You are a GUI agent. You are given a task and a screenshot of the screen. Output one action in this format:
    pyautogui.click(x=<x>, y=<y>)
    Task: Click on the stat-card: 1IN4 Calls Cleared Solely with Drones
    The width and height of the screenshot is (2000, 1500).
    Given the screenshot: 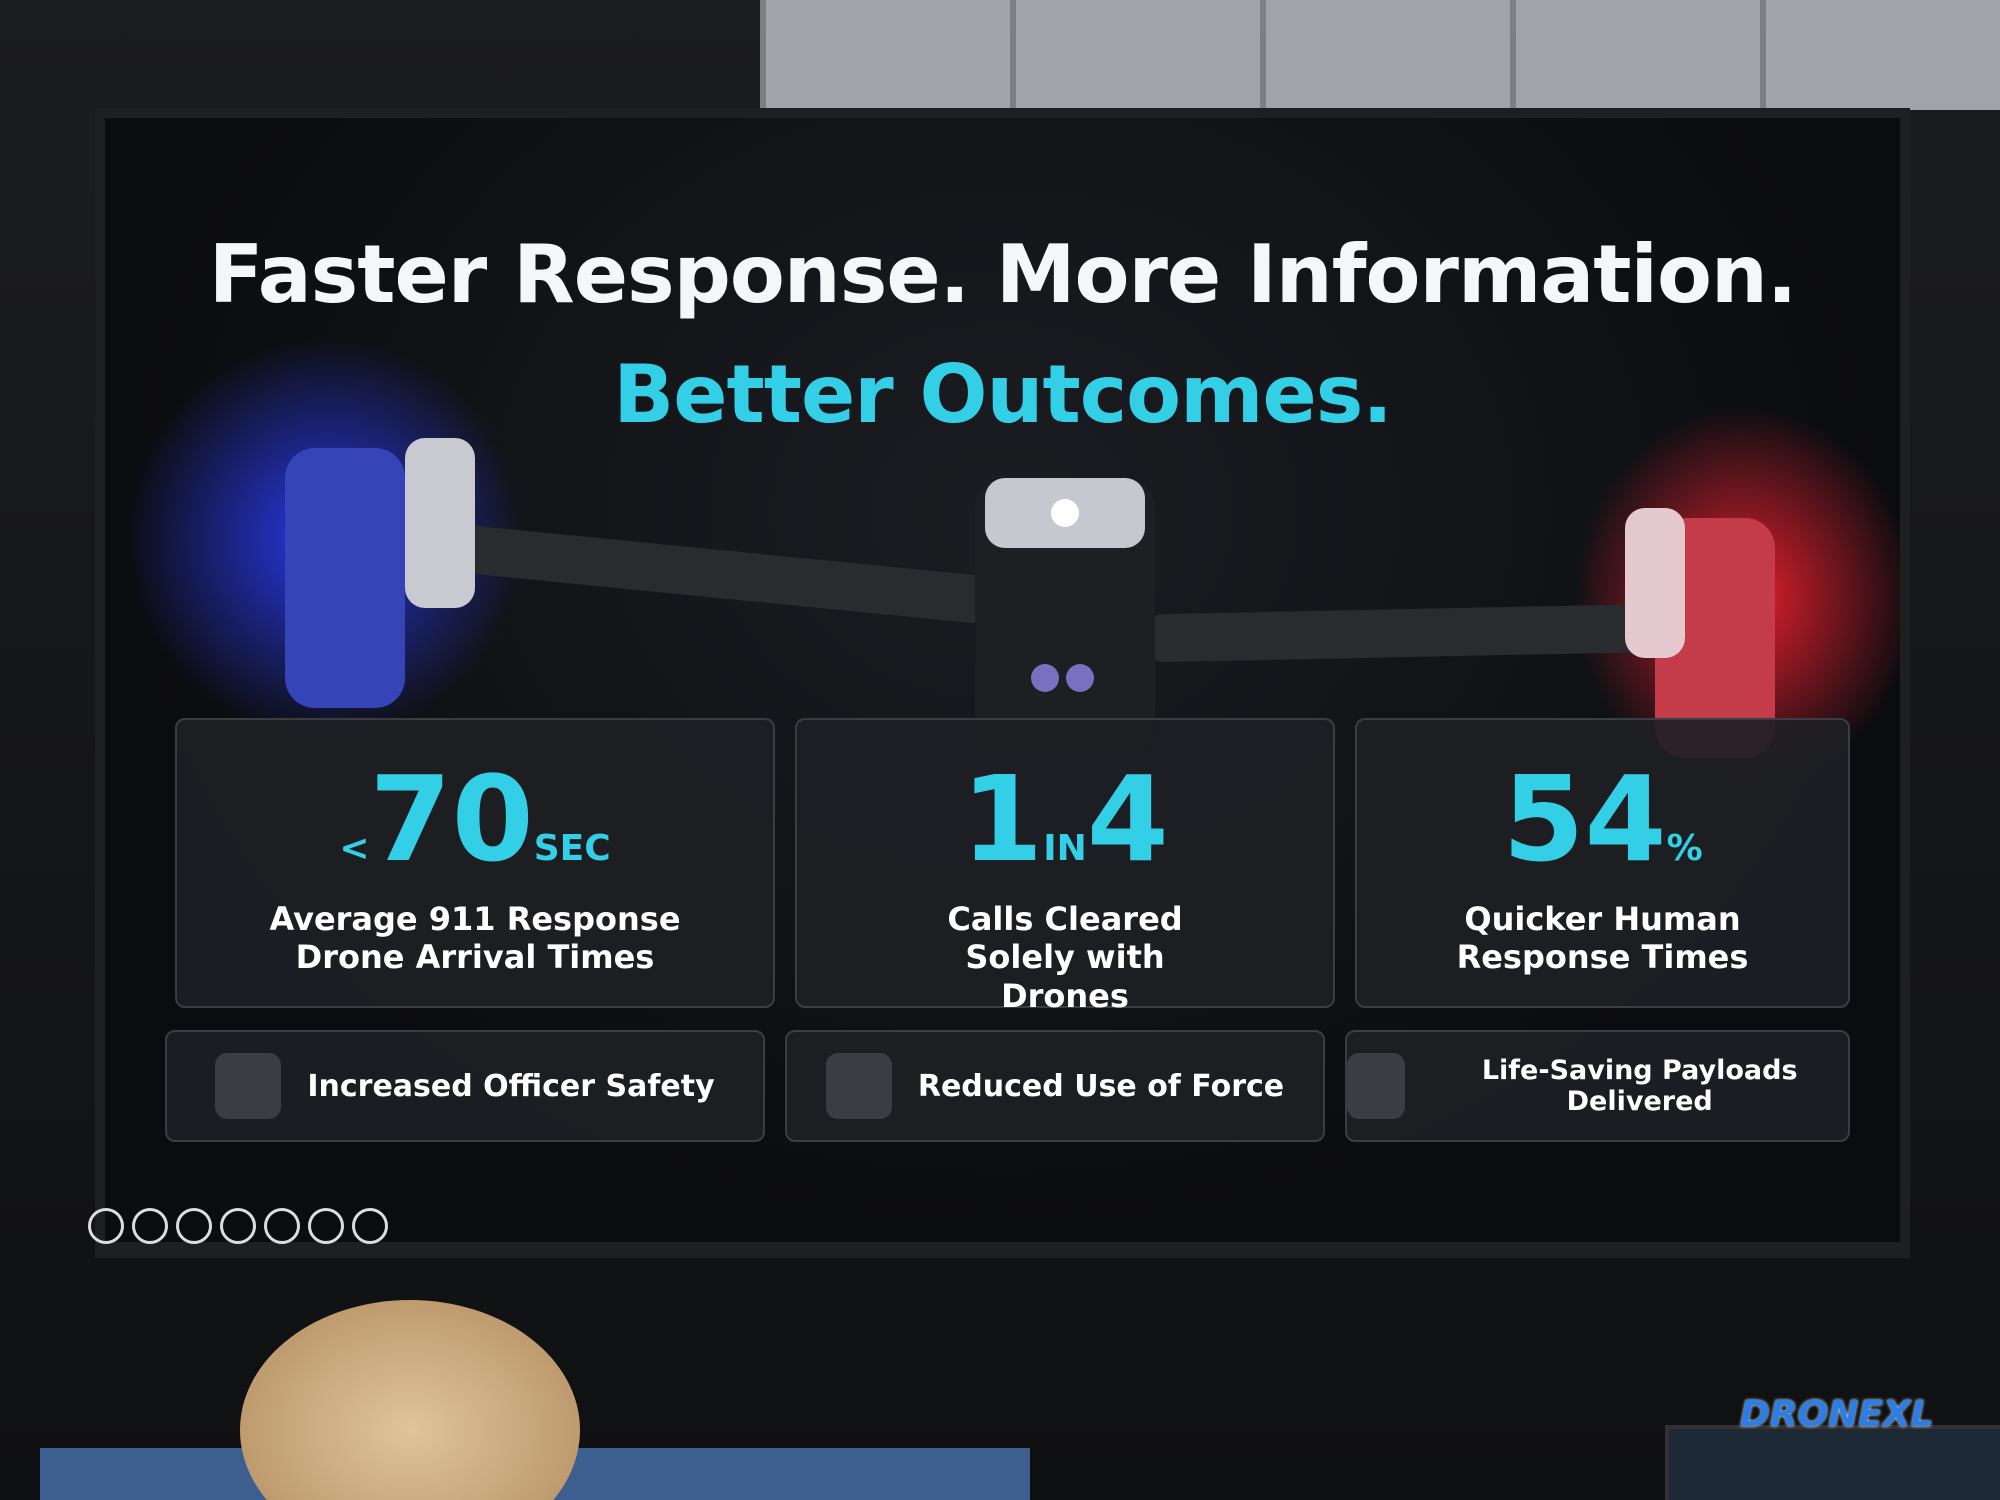 What is the action you would take?
    pyautogui.click(x=1065, y=866)
    